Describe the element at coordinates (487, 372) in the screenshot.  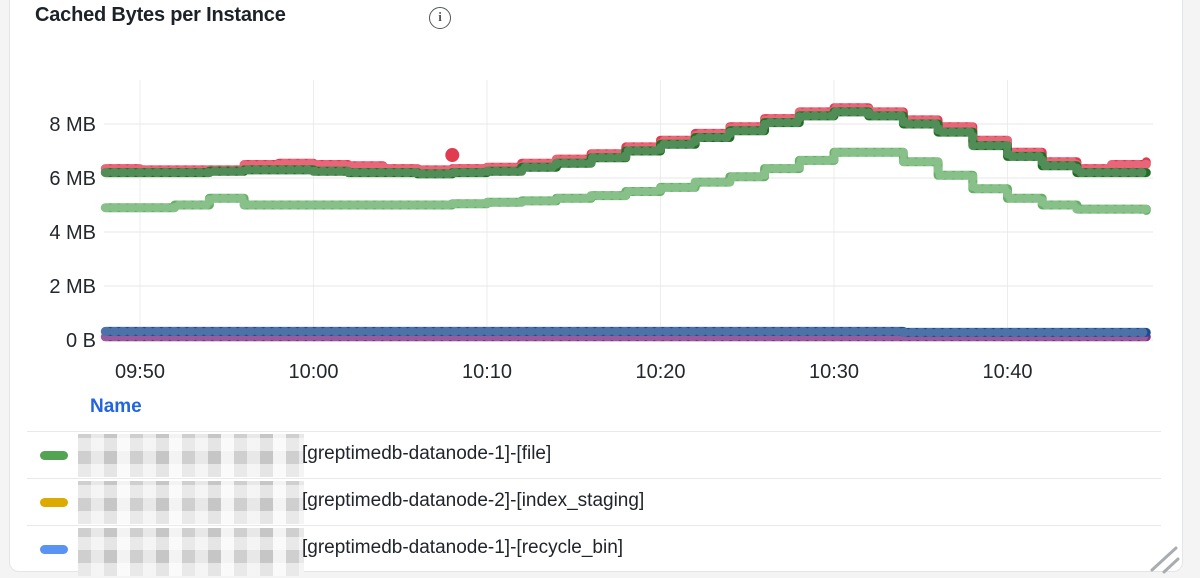
I see `x-axis-tick-label: 10:10` at that location.